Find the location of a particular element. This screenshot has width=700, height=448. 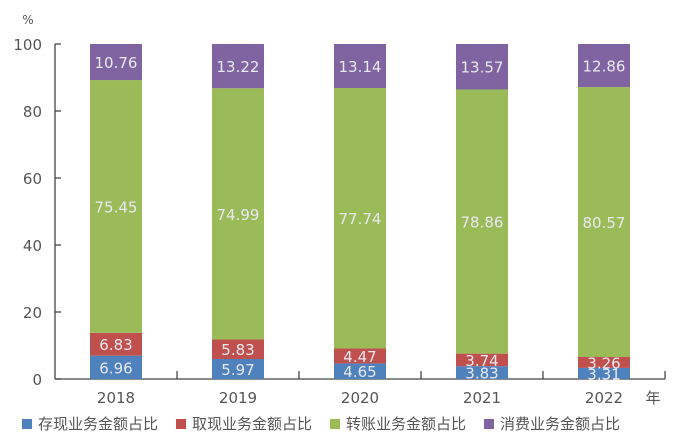

legend-label: 消费业务金额占比 is located at coordinates (560, 424).